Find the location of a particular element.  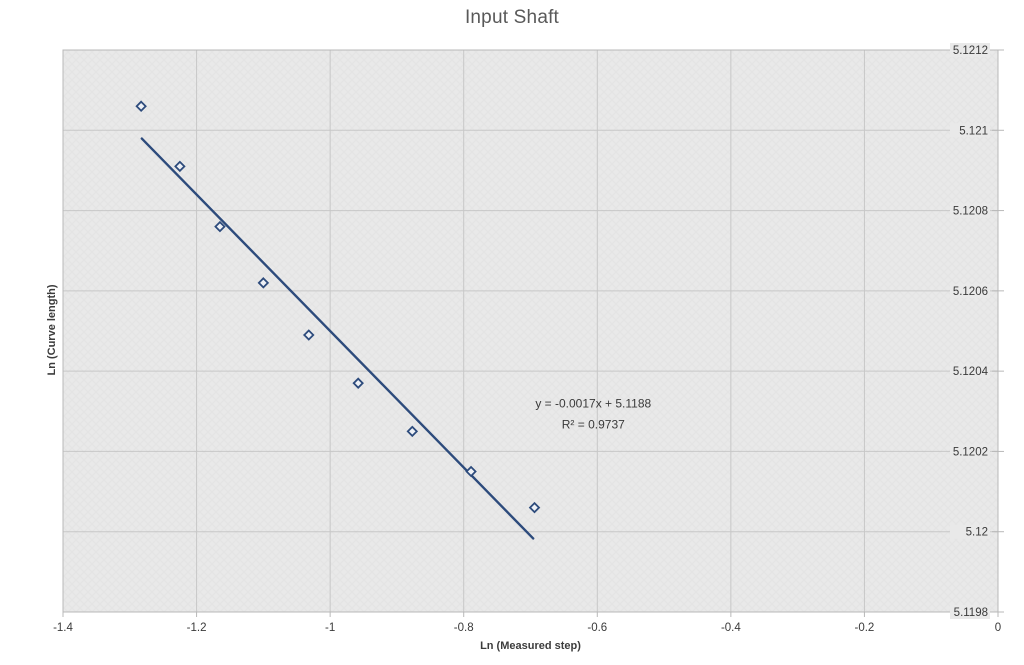

x-tick-label: -0.8 is located at coordinates (464, 628).